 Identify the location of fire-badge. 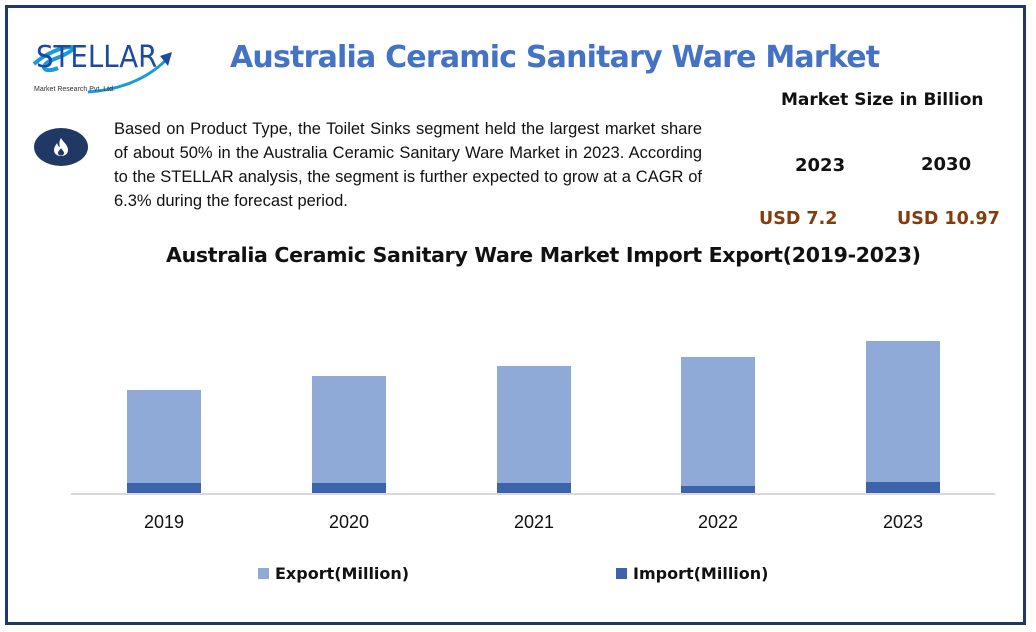
(61, 147).